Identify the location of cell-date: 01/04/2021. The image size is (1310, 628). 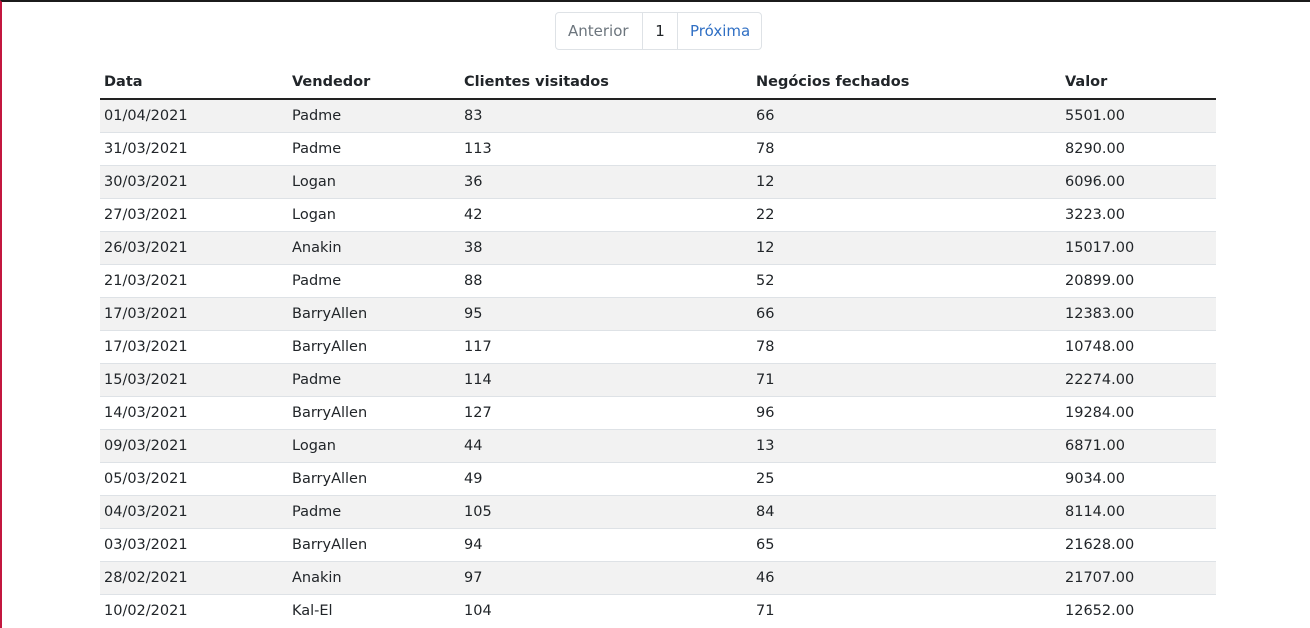
(194, 115).